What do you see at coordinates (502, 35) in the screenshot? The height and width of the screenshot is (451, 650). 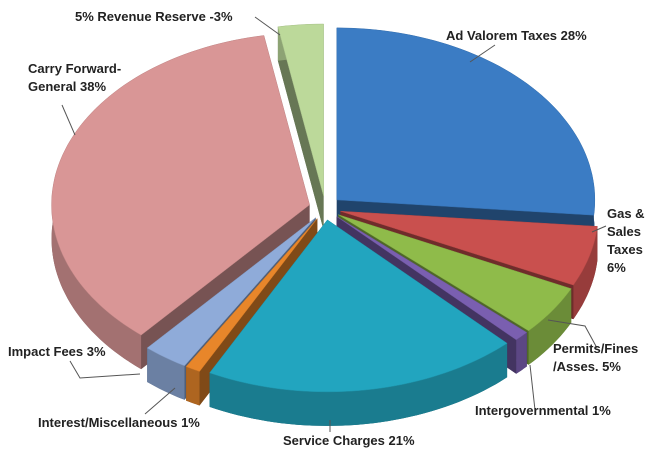 I see `category-label: Ad Valorem Taxes` at bounding box center [502, 35].